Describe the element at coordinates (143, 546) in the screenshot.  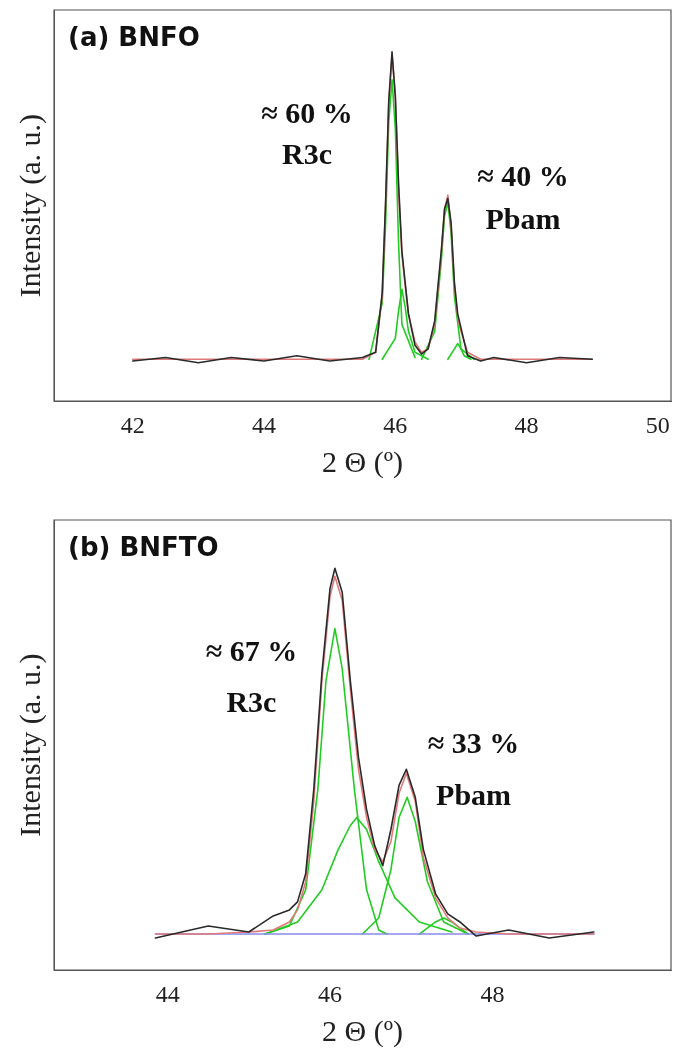
I see `chart-title: (b) BNFTO` at that location.